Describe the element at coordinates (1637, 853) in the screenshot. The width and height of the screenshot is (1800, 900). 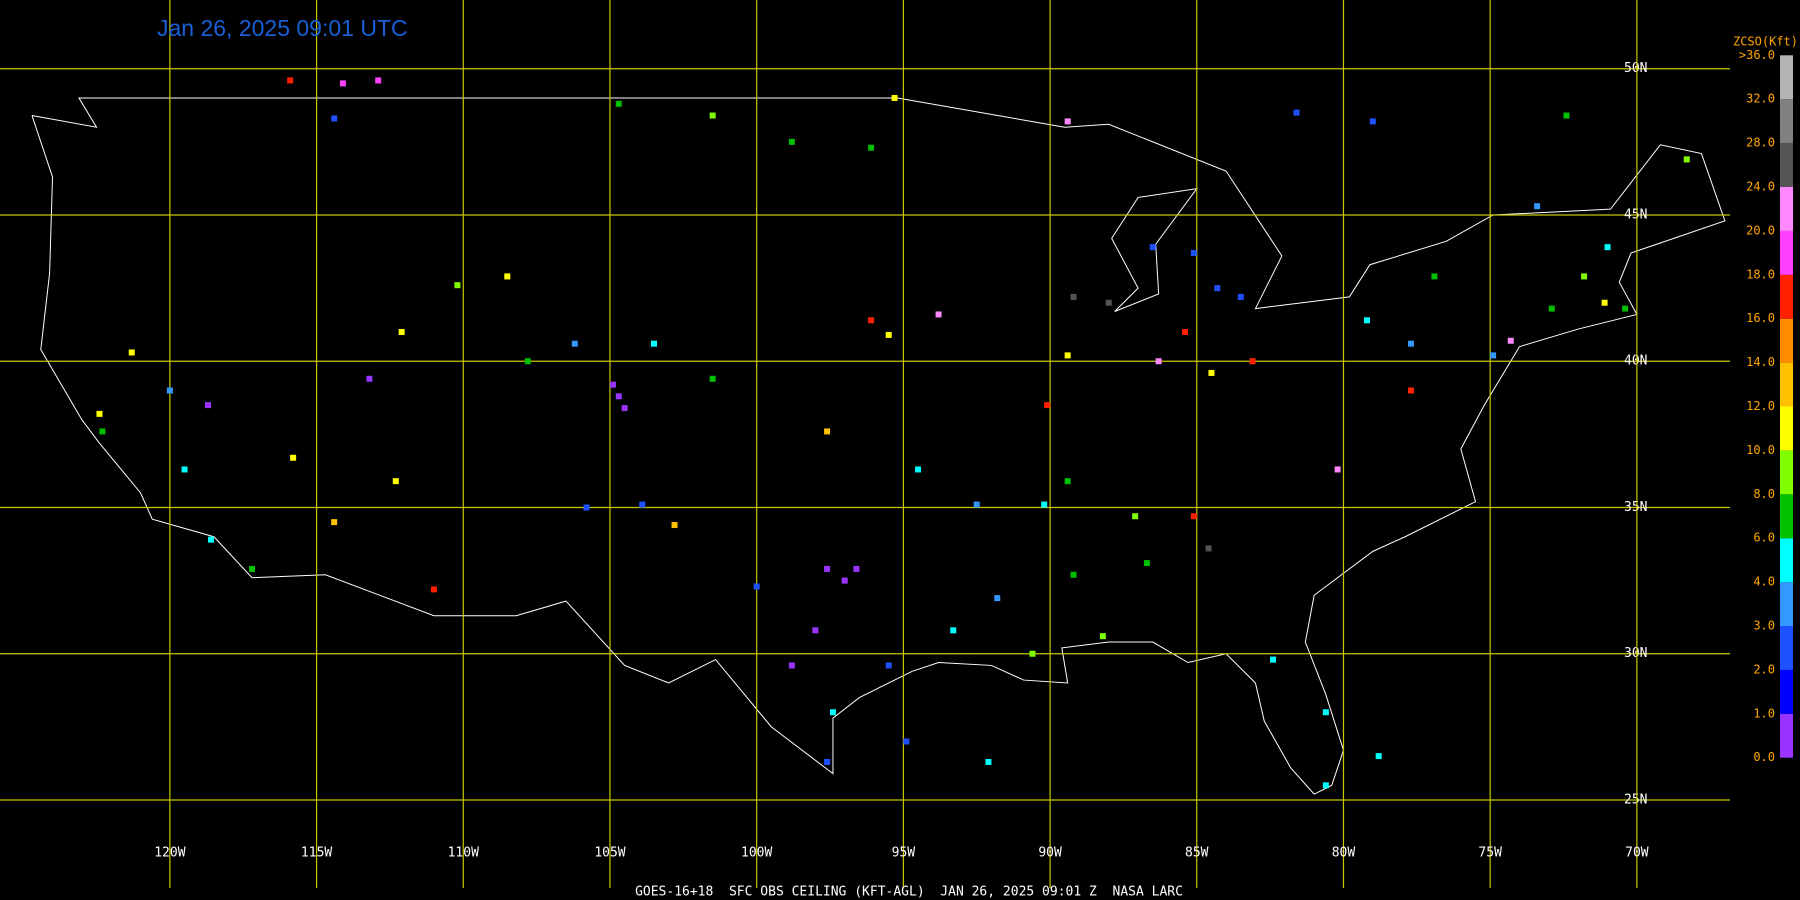
I see `longitude-label: 70W` at that location.